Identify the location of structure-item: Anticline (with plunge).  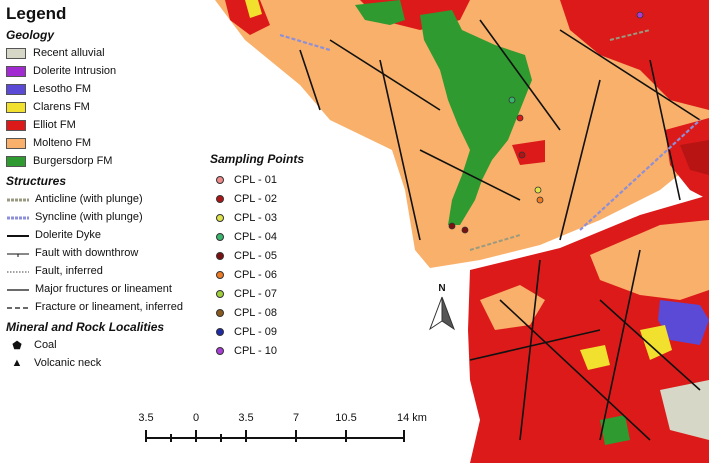
(113, 199).